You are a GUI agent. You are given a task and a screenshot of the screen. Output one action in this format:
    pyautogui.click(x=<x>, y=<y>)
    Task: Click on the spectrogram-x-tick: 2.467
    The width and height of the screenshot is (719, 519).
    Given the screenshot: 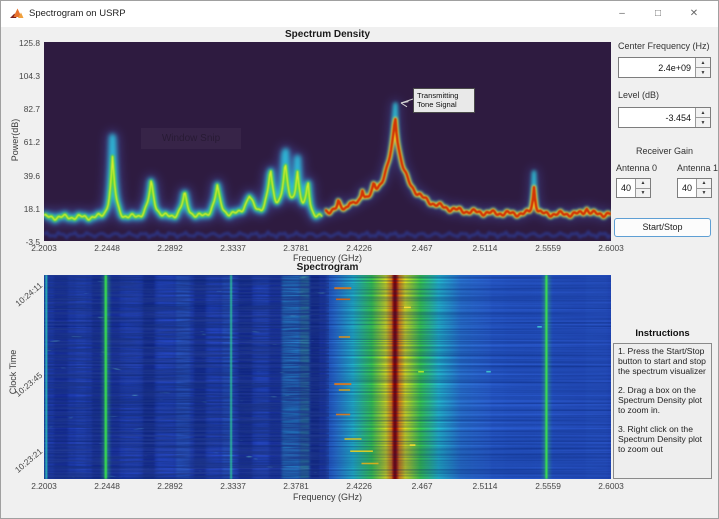 What is the action you would take?
    pyautogui.click(x=422, y=486)
    